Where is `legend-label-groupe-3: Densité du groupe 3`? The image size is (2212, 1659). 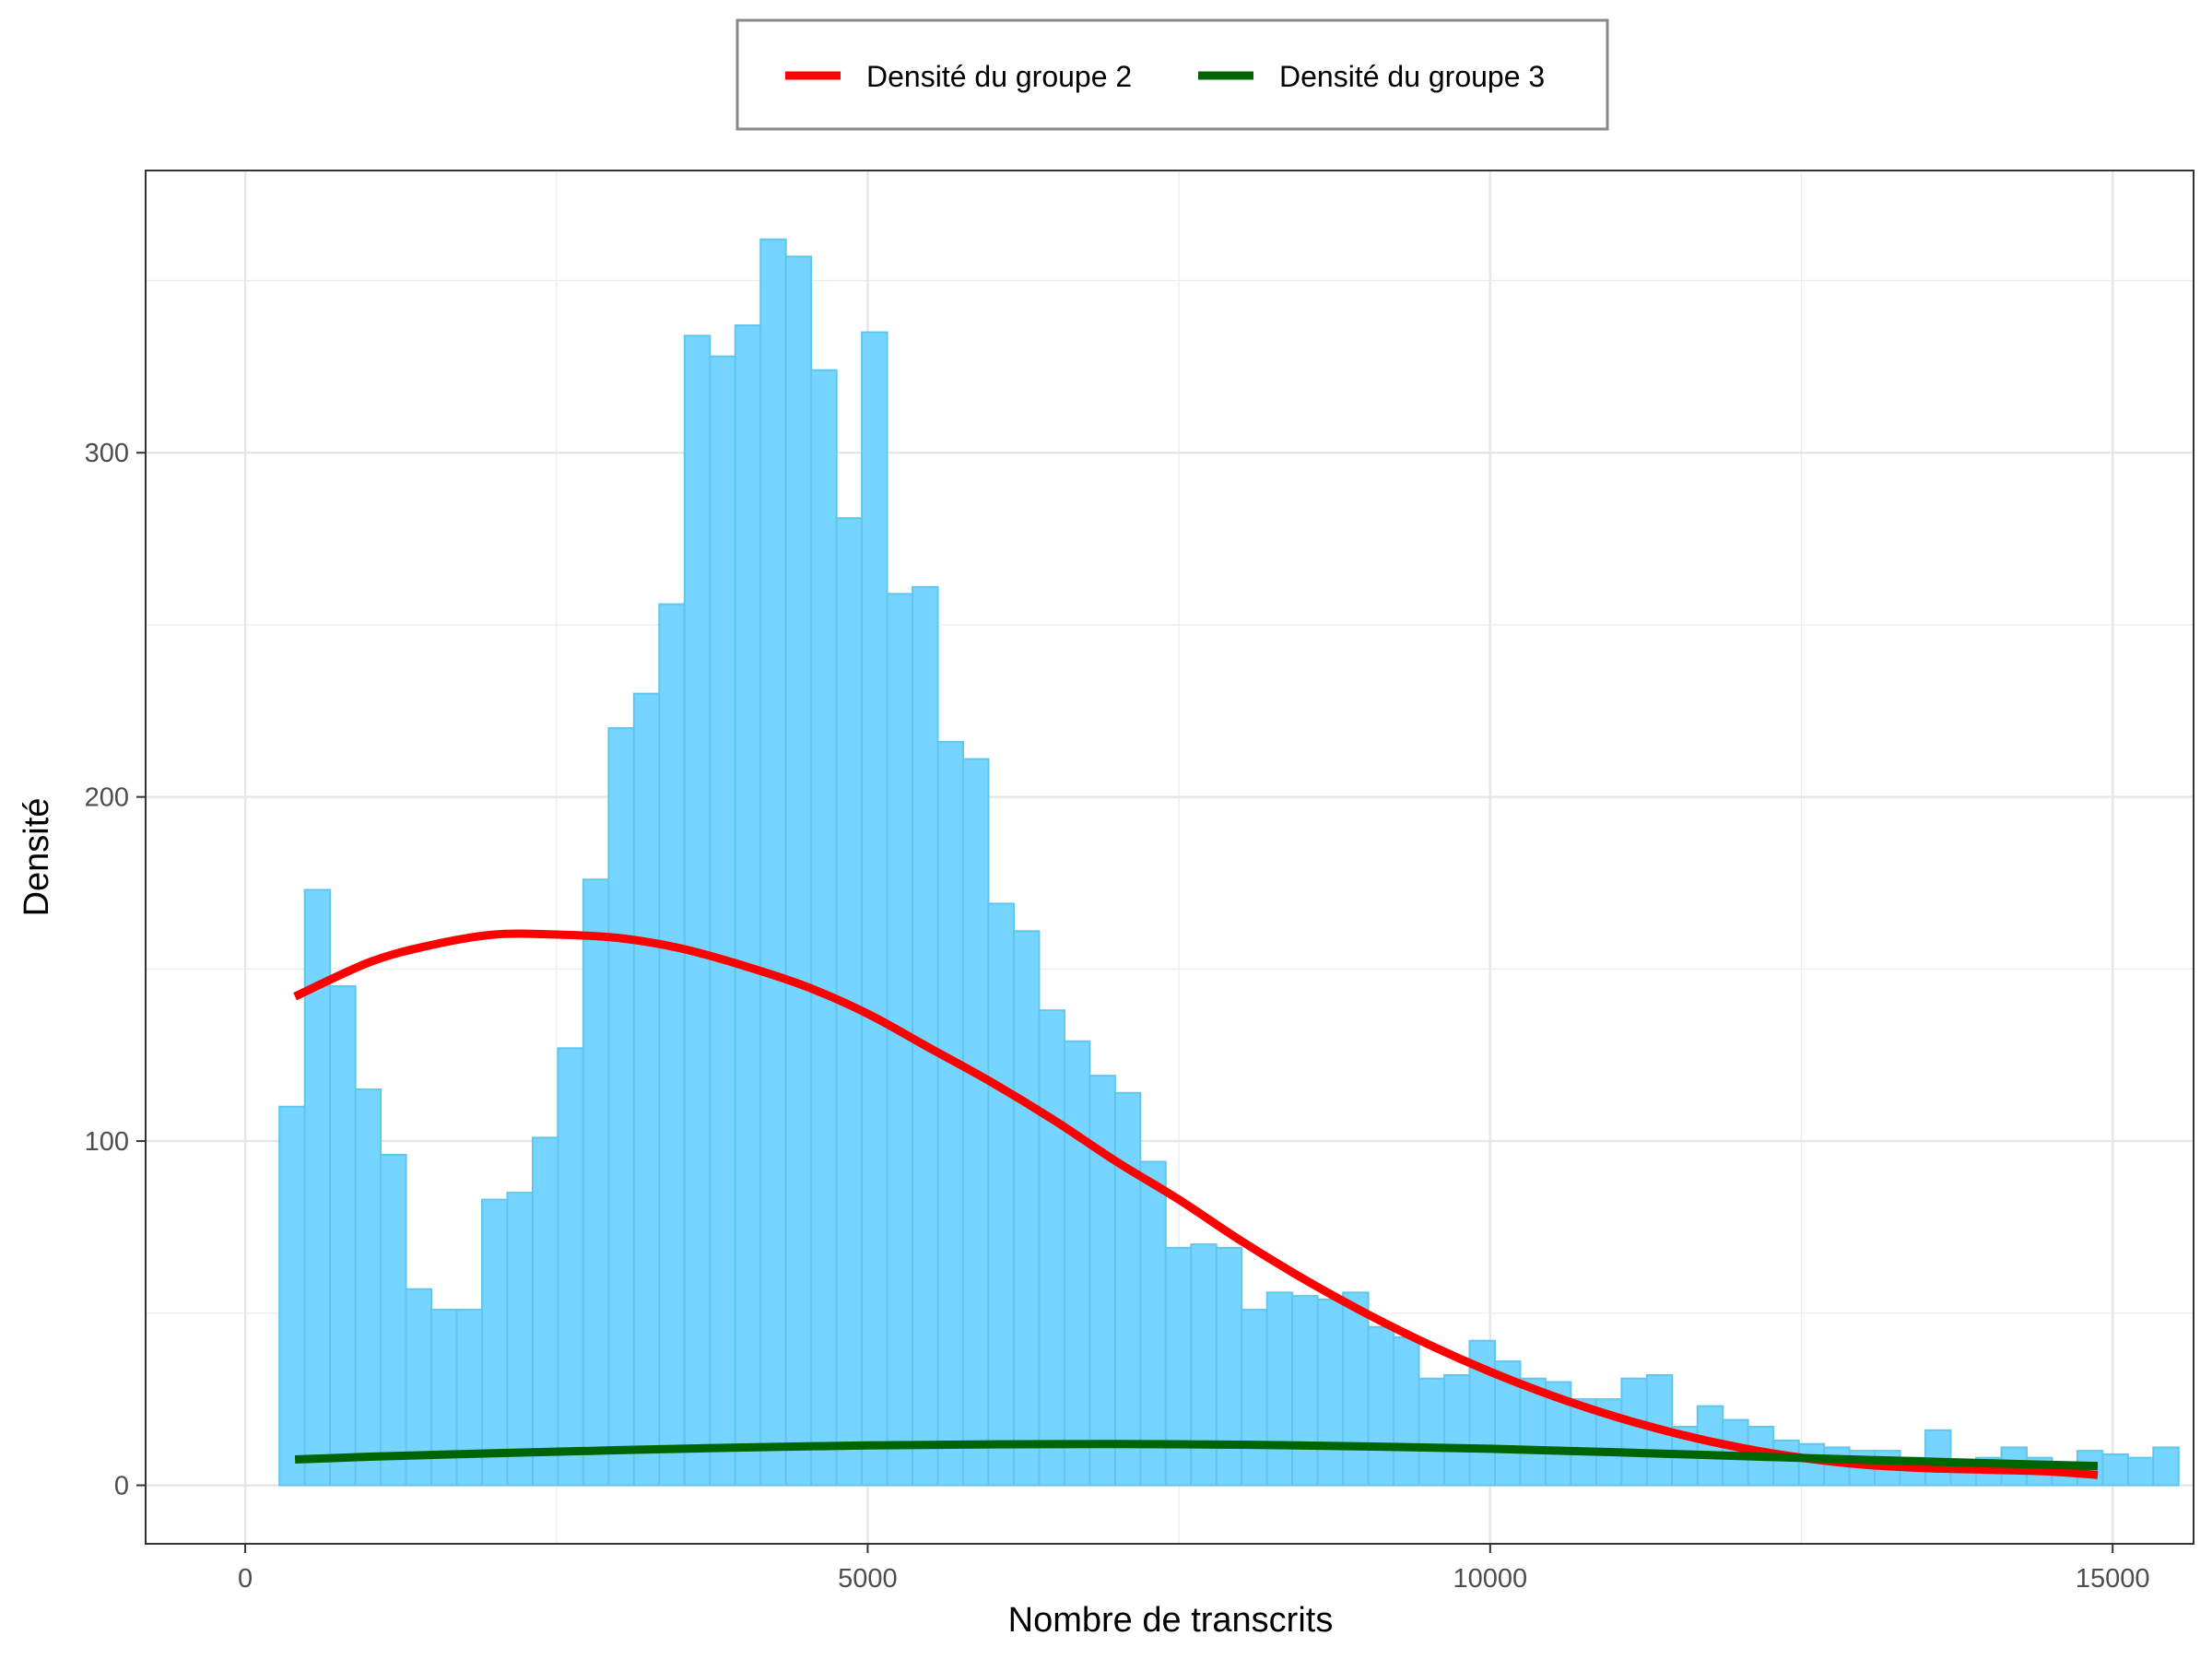 legend-label-groupe-3: Densité du groupe 3 is located at coordinates (1412, 76).